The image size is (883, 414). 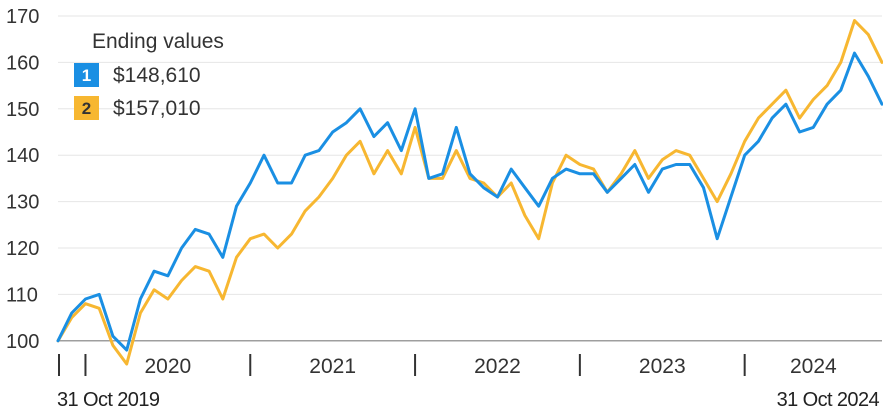 I want to click on y-tick-label: 140, so click(x=22, y=156).